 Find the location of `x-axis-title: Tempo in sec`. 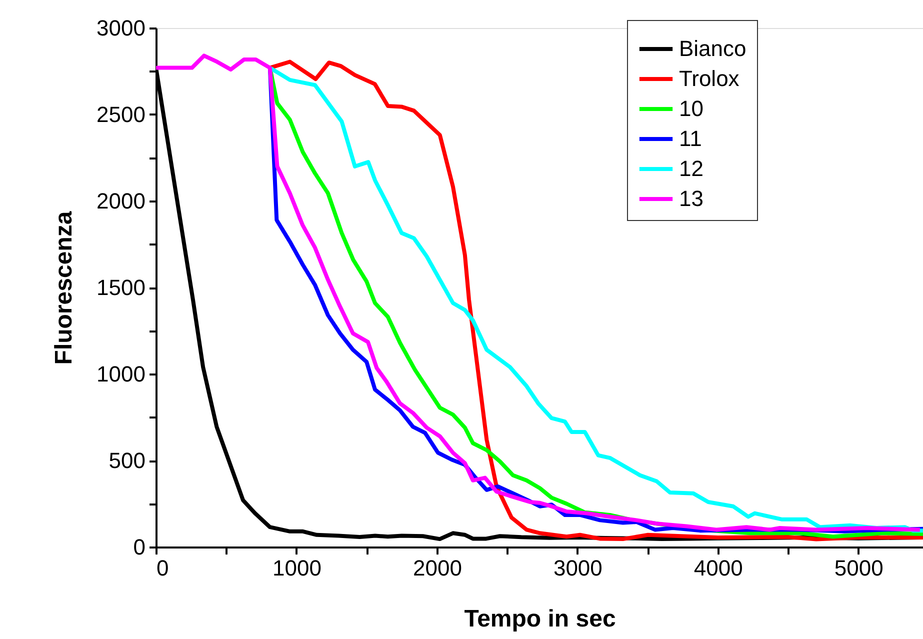

x-axis-title: Tempo in sec is located at coordinates (540, 619).